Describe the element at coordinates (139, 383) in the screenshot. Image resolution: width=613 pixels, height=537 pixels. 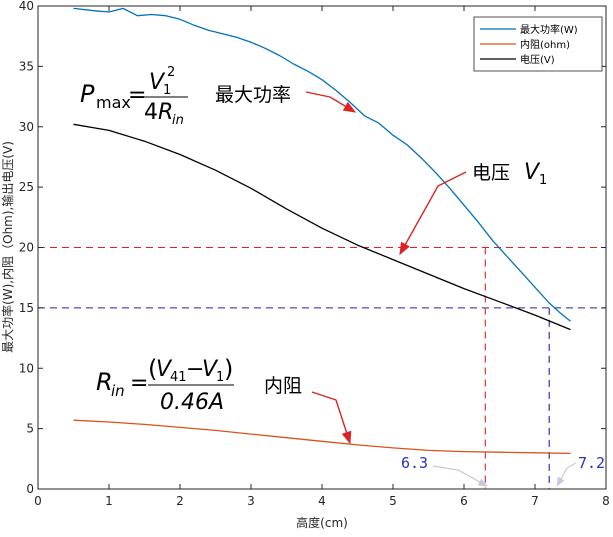
I see `rin-equals: =` at that location.